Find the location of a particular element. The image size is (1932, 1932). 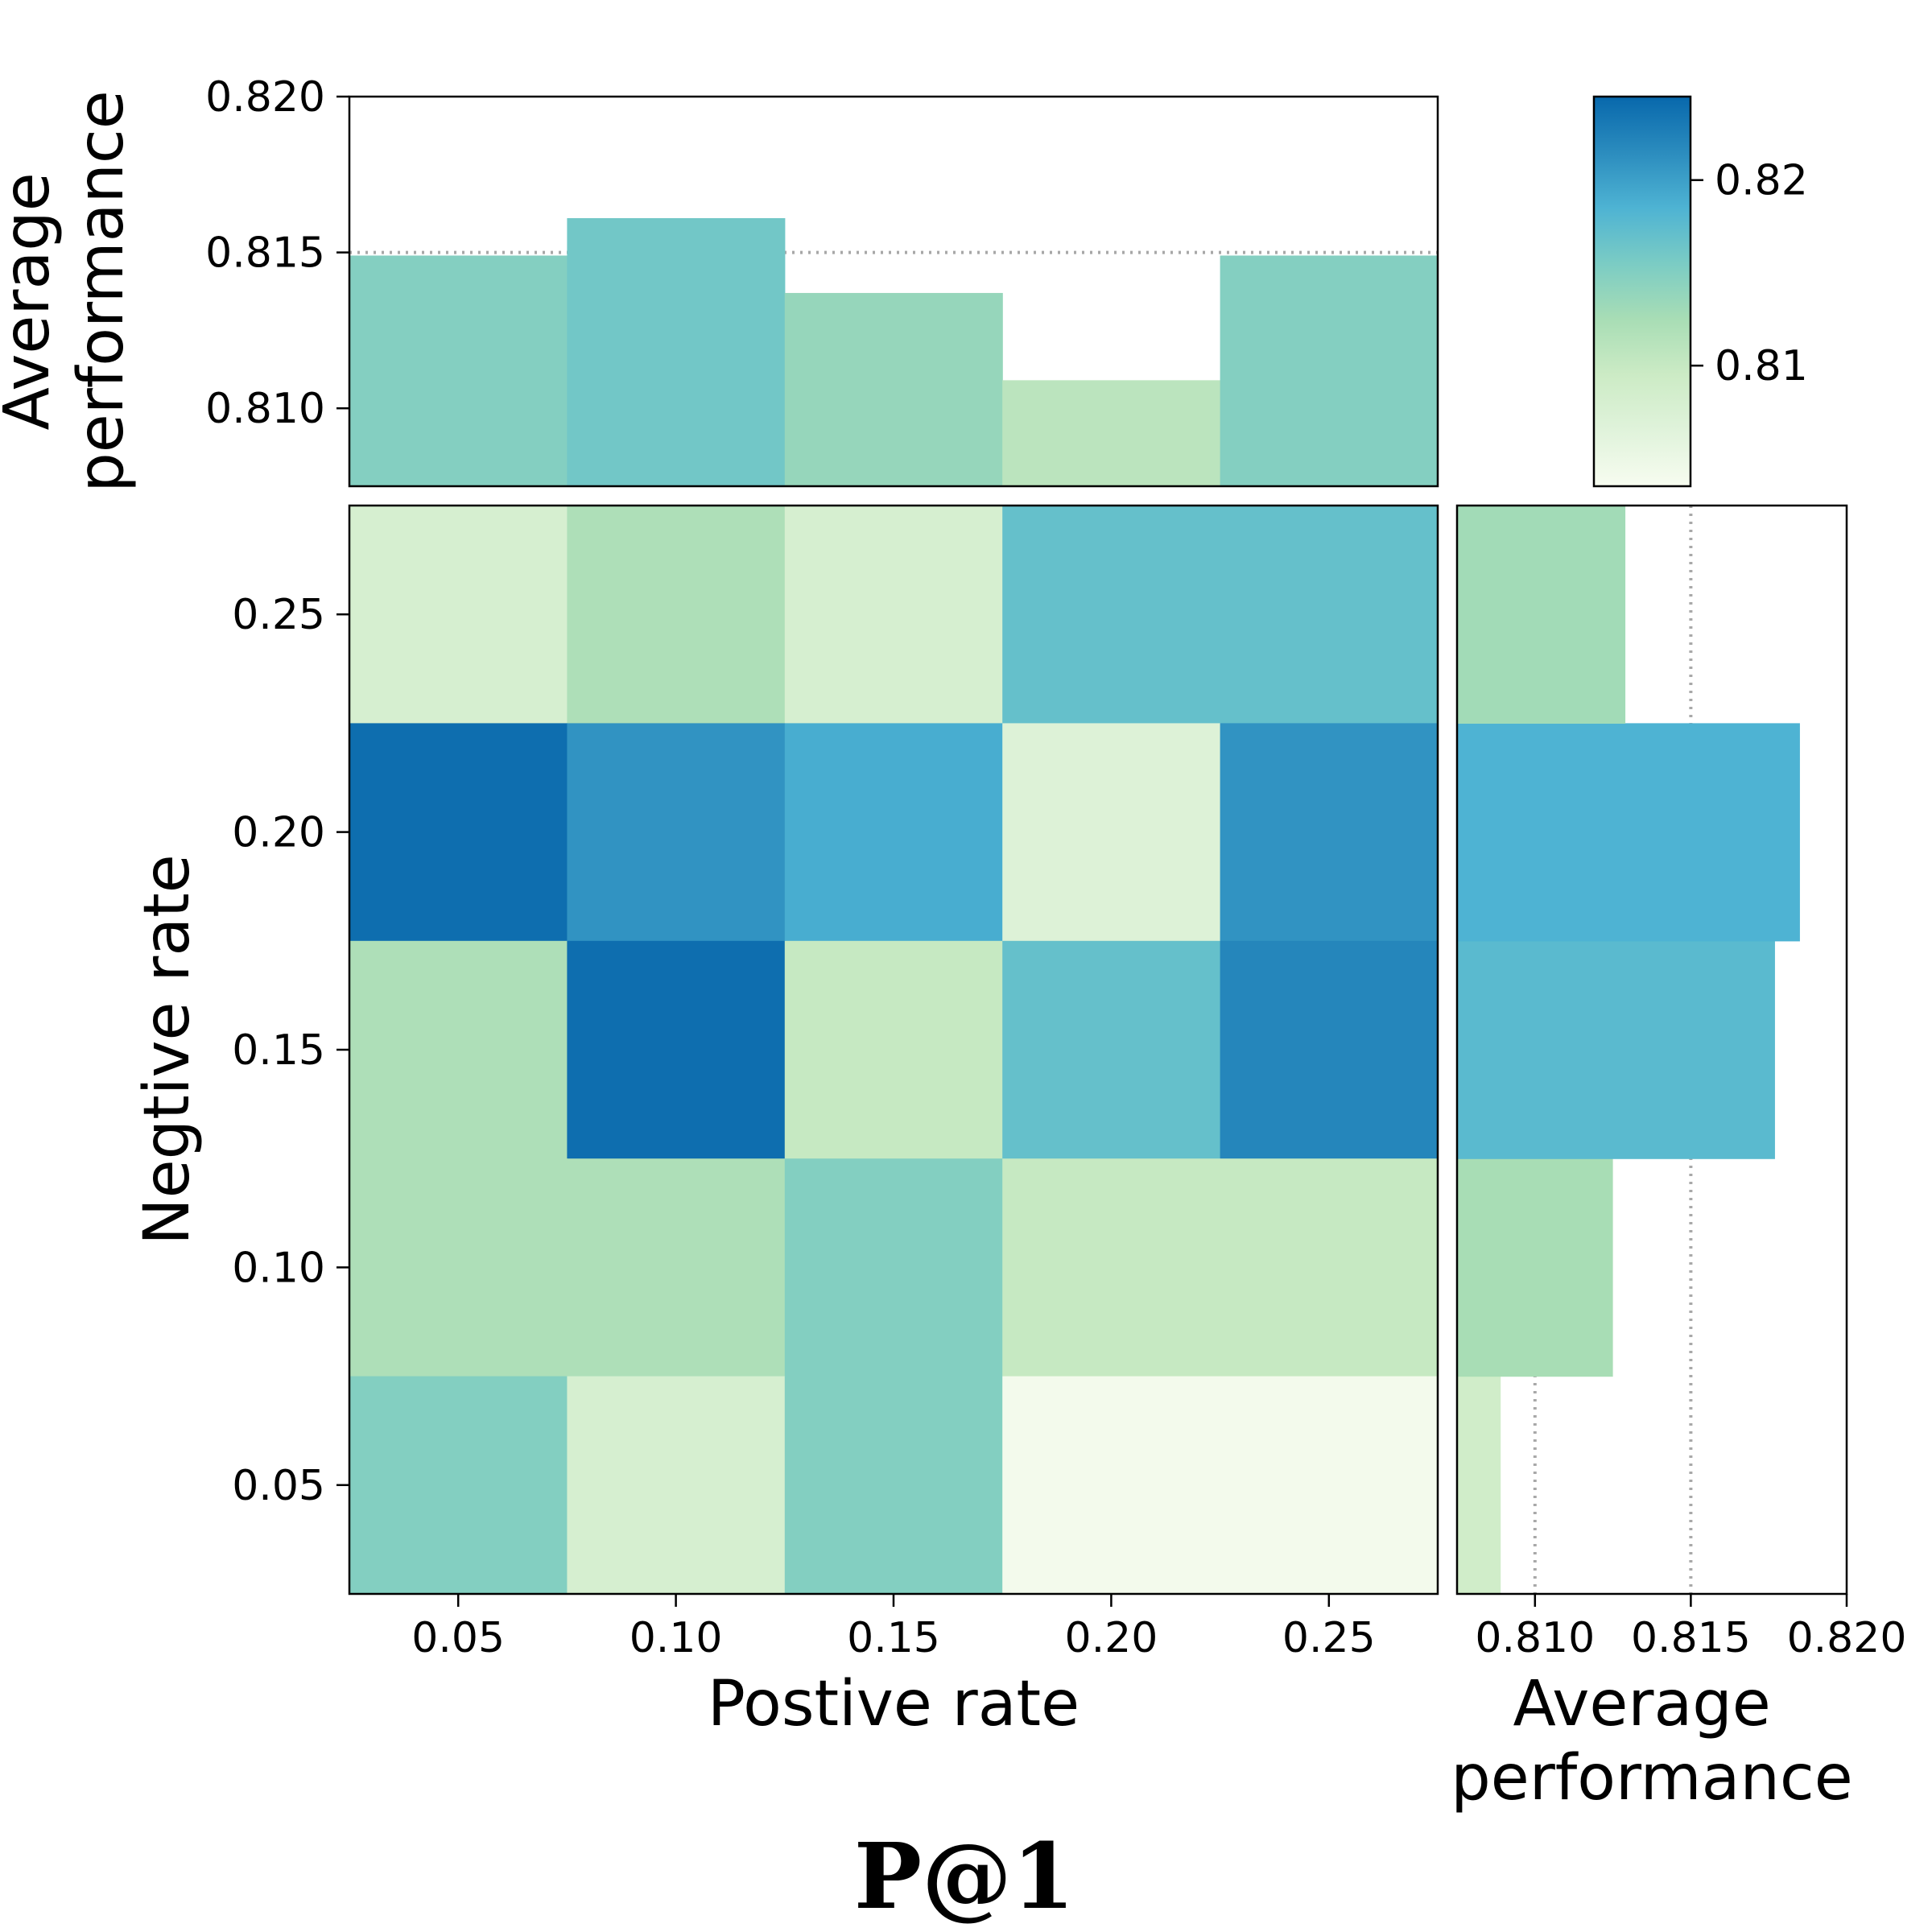

top-y-tick-label: 0.810 is located at coordinates (265, 409).